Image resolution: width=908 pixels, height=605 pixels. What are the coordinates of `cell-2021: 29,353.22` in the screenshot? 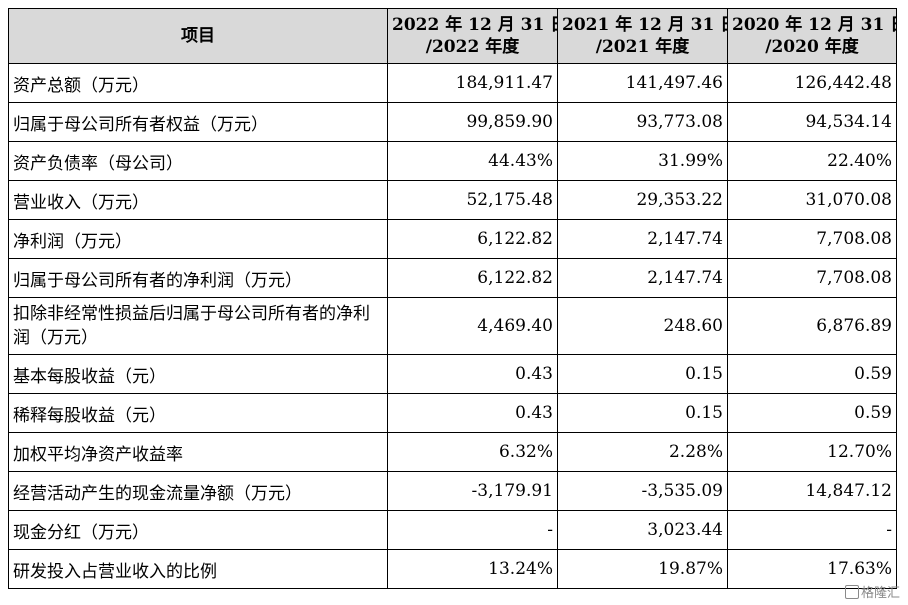 It's located at (642, 200).